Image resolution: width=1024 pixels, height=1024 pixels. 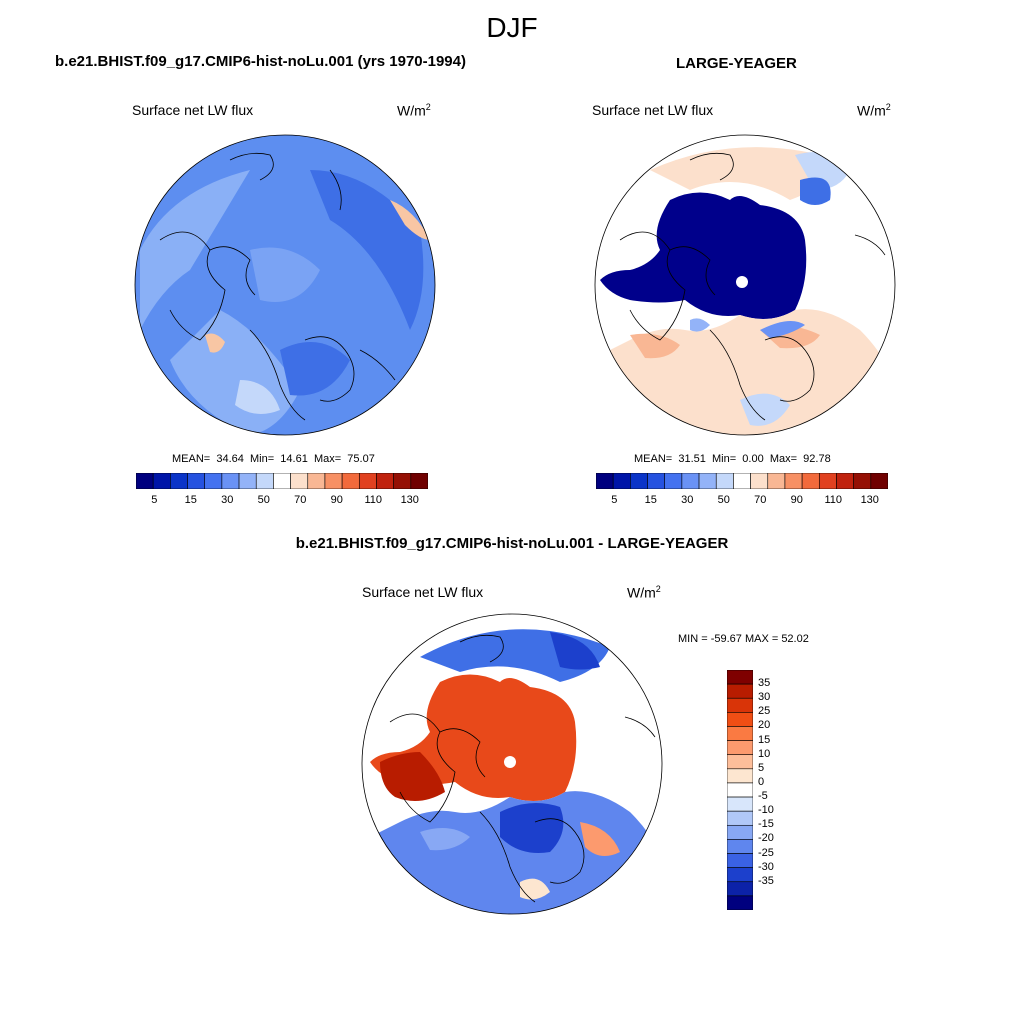 I want to click on colorbar-tick-label: -35, so click(x=766, y=880).